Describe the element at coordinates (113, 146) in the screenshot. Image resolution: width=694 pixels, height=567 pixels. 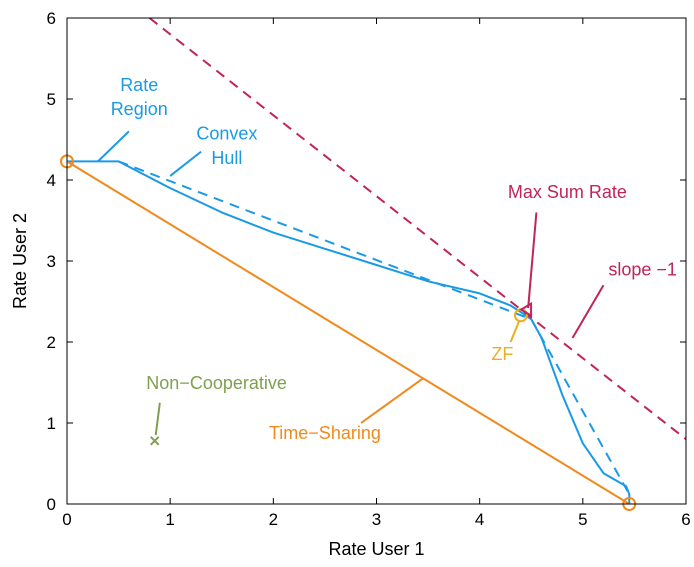
I see `annotation-rate-region-l2-leader` at that location.